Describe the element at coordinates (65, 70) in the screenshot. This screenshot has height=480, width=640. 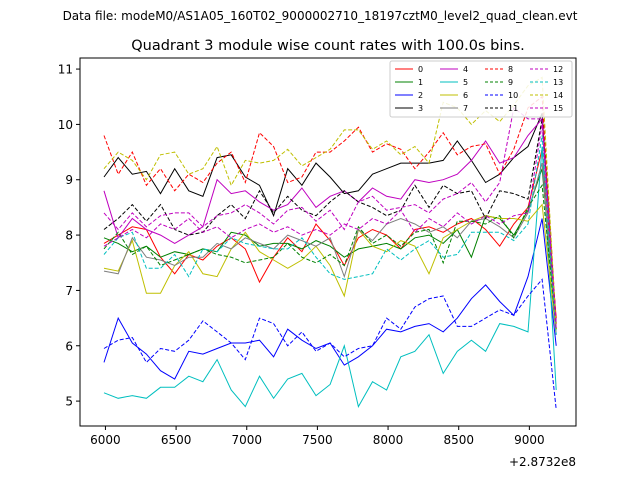
I see `y-tick-label-11: 11` at that location.